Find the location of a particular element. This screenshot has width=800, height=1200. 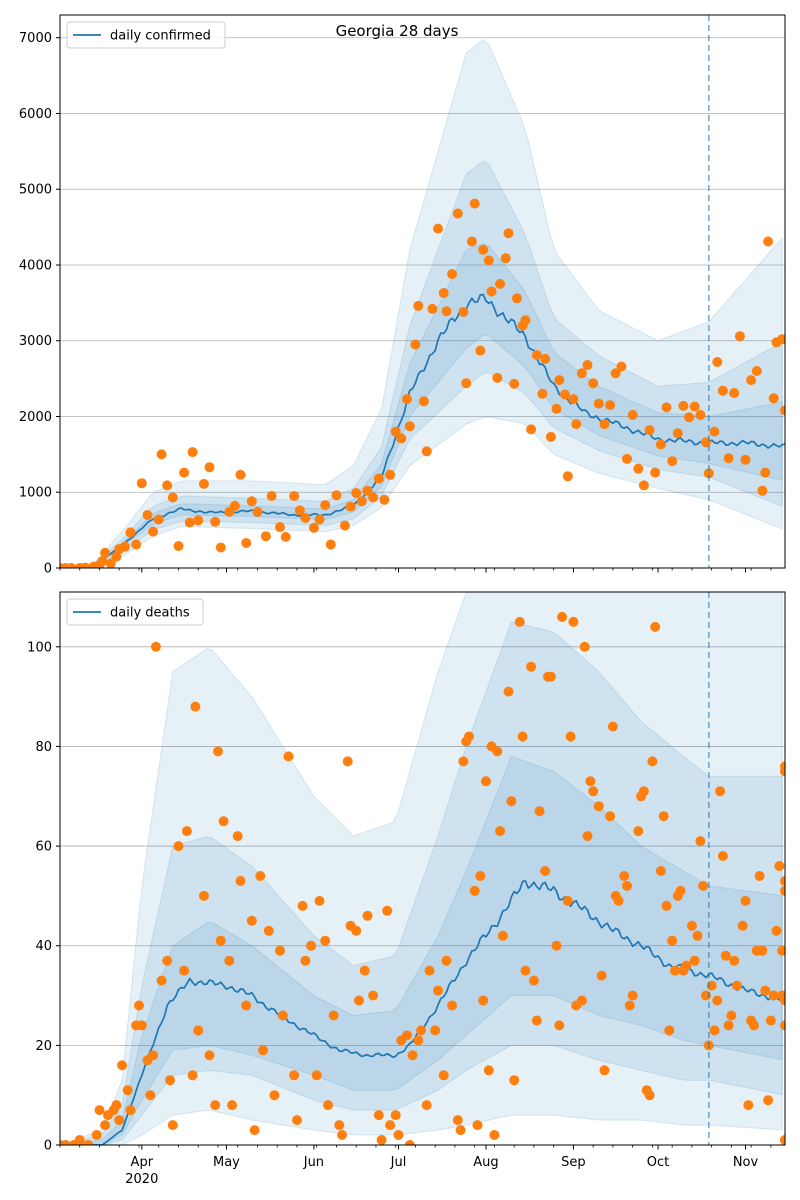

y-tick-label: 6000 is located at coordinates (35, 114).